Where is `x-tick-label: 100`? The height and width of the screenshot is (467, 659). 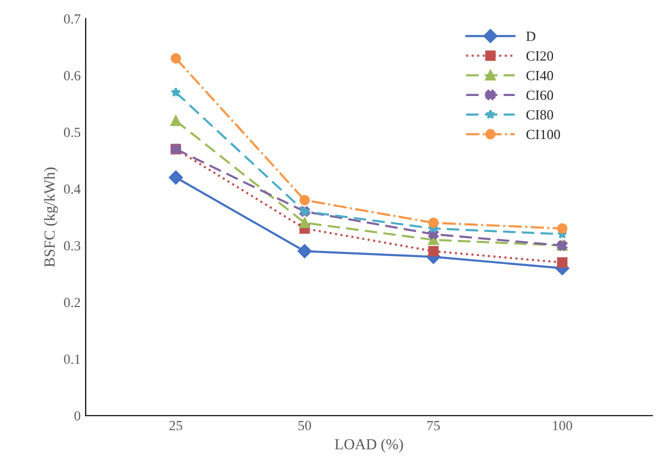 x-tick-label: 100 is located at coordinates (562, 425).